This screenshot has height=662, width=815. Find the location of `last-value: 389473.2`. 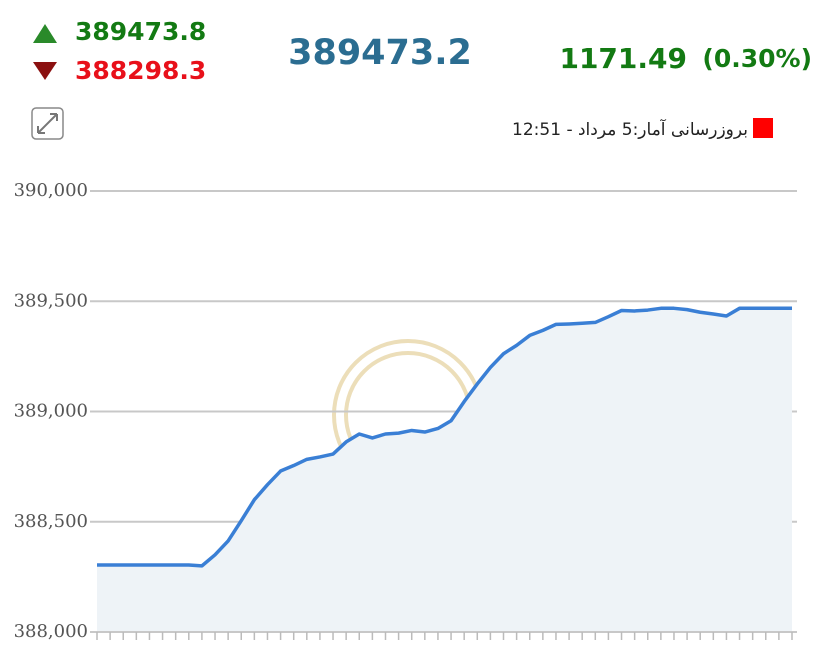

last-value: 389473.2 is located at coordinates (380, 53).